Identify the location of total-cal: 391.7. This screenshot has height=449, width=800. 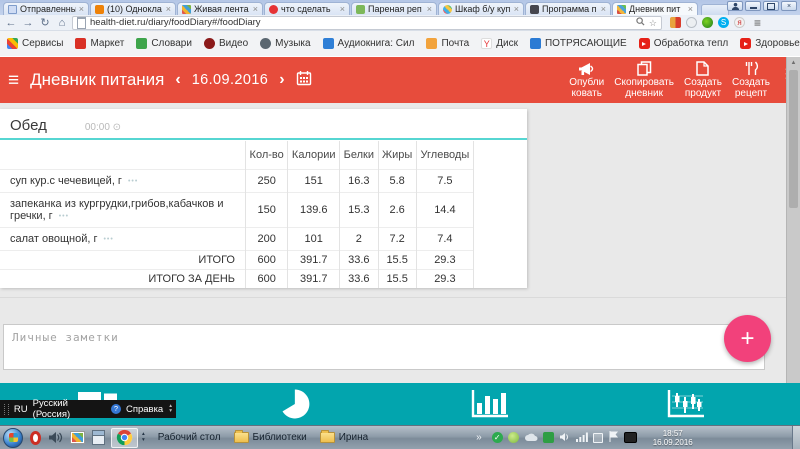
(313, 260).